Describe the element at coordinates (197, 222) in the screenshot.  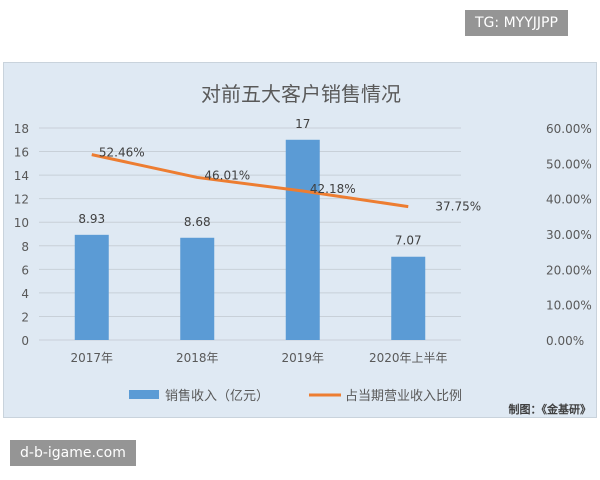
I see `bar-data-label: 8.68` at that location.